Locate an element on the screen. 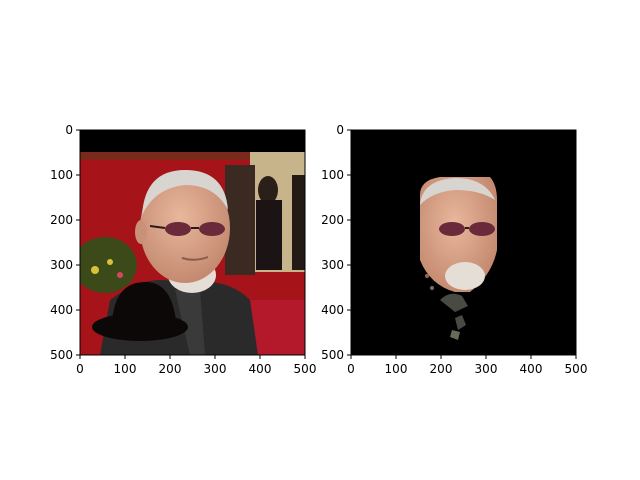 Image resolution: width=640 pixels, height=480 pixels. right-ytick-label: 300 is located at coordinates (332, 265).